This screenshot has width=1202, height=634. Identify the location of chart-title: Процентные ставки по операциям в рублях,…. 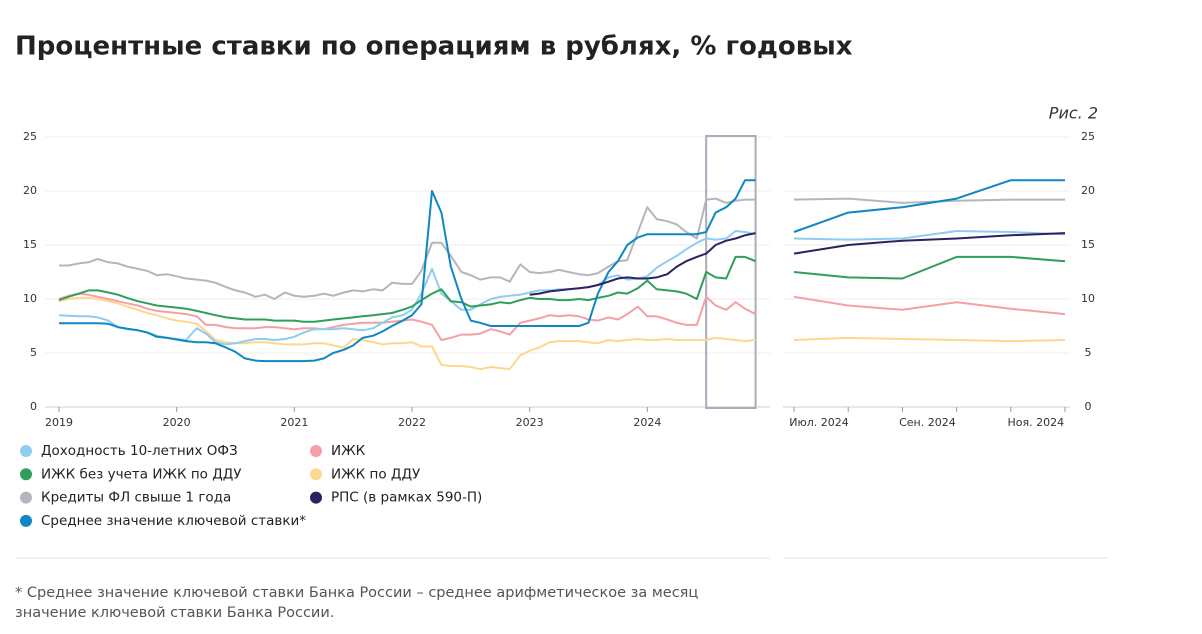
(434, 47).